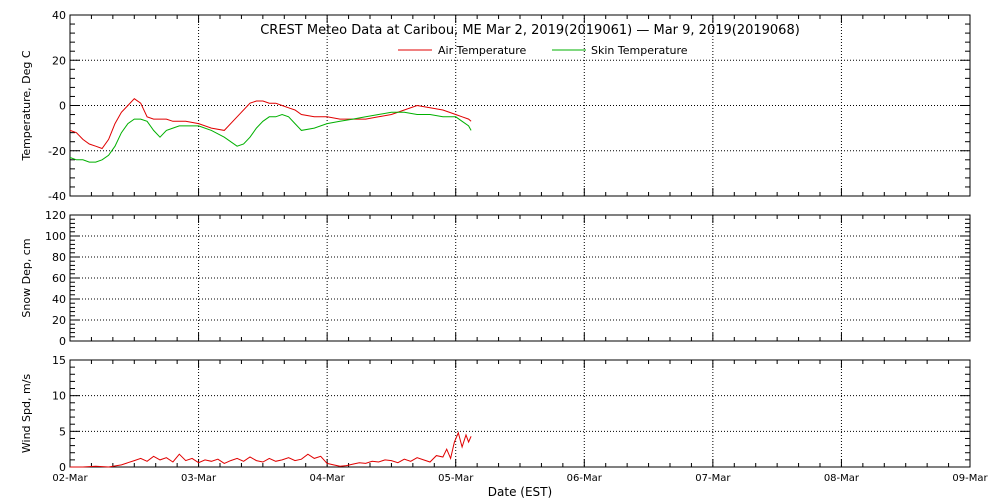  What do you see at coordinates (59, 360) in the screenshot?
I see `wind-speed-ytick-label: 15` at bounding box center [59, 360].